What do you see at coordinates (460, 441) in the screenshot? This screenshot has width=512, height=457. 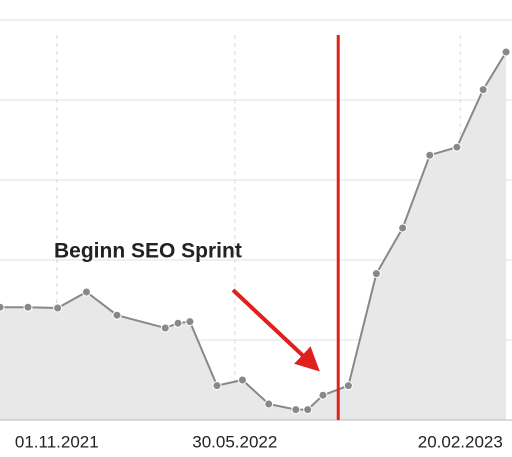 I see `x-tick-label: 20.02.2023` at bounding box center [460, 441].